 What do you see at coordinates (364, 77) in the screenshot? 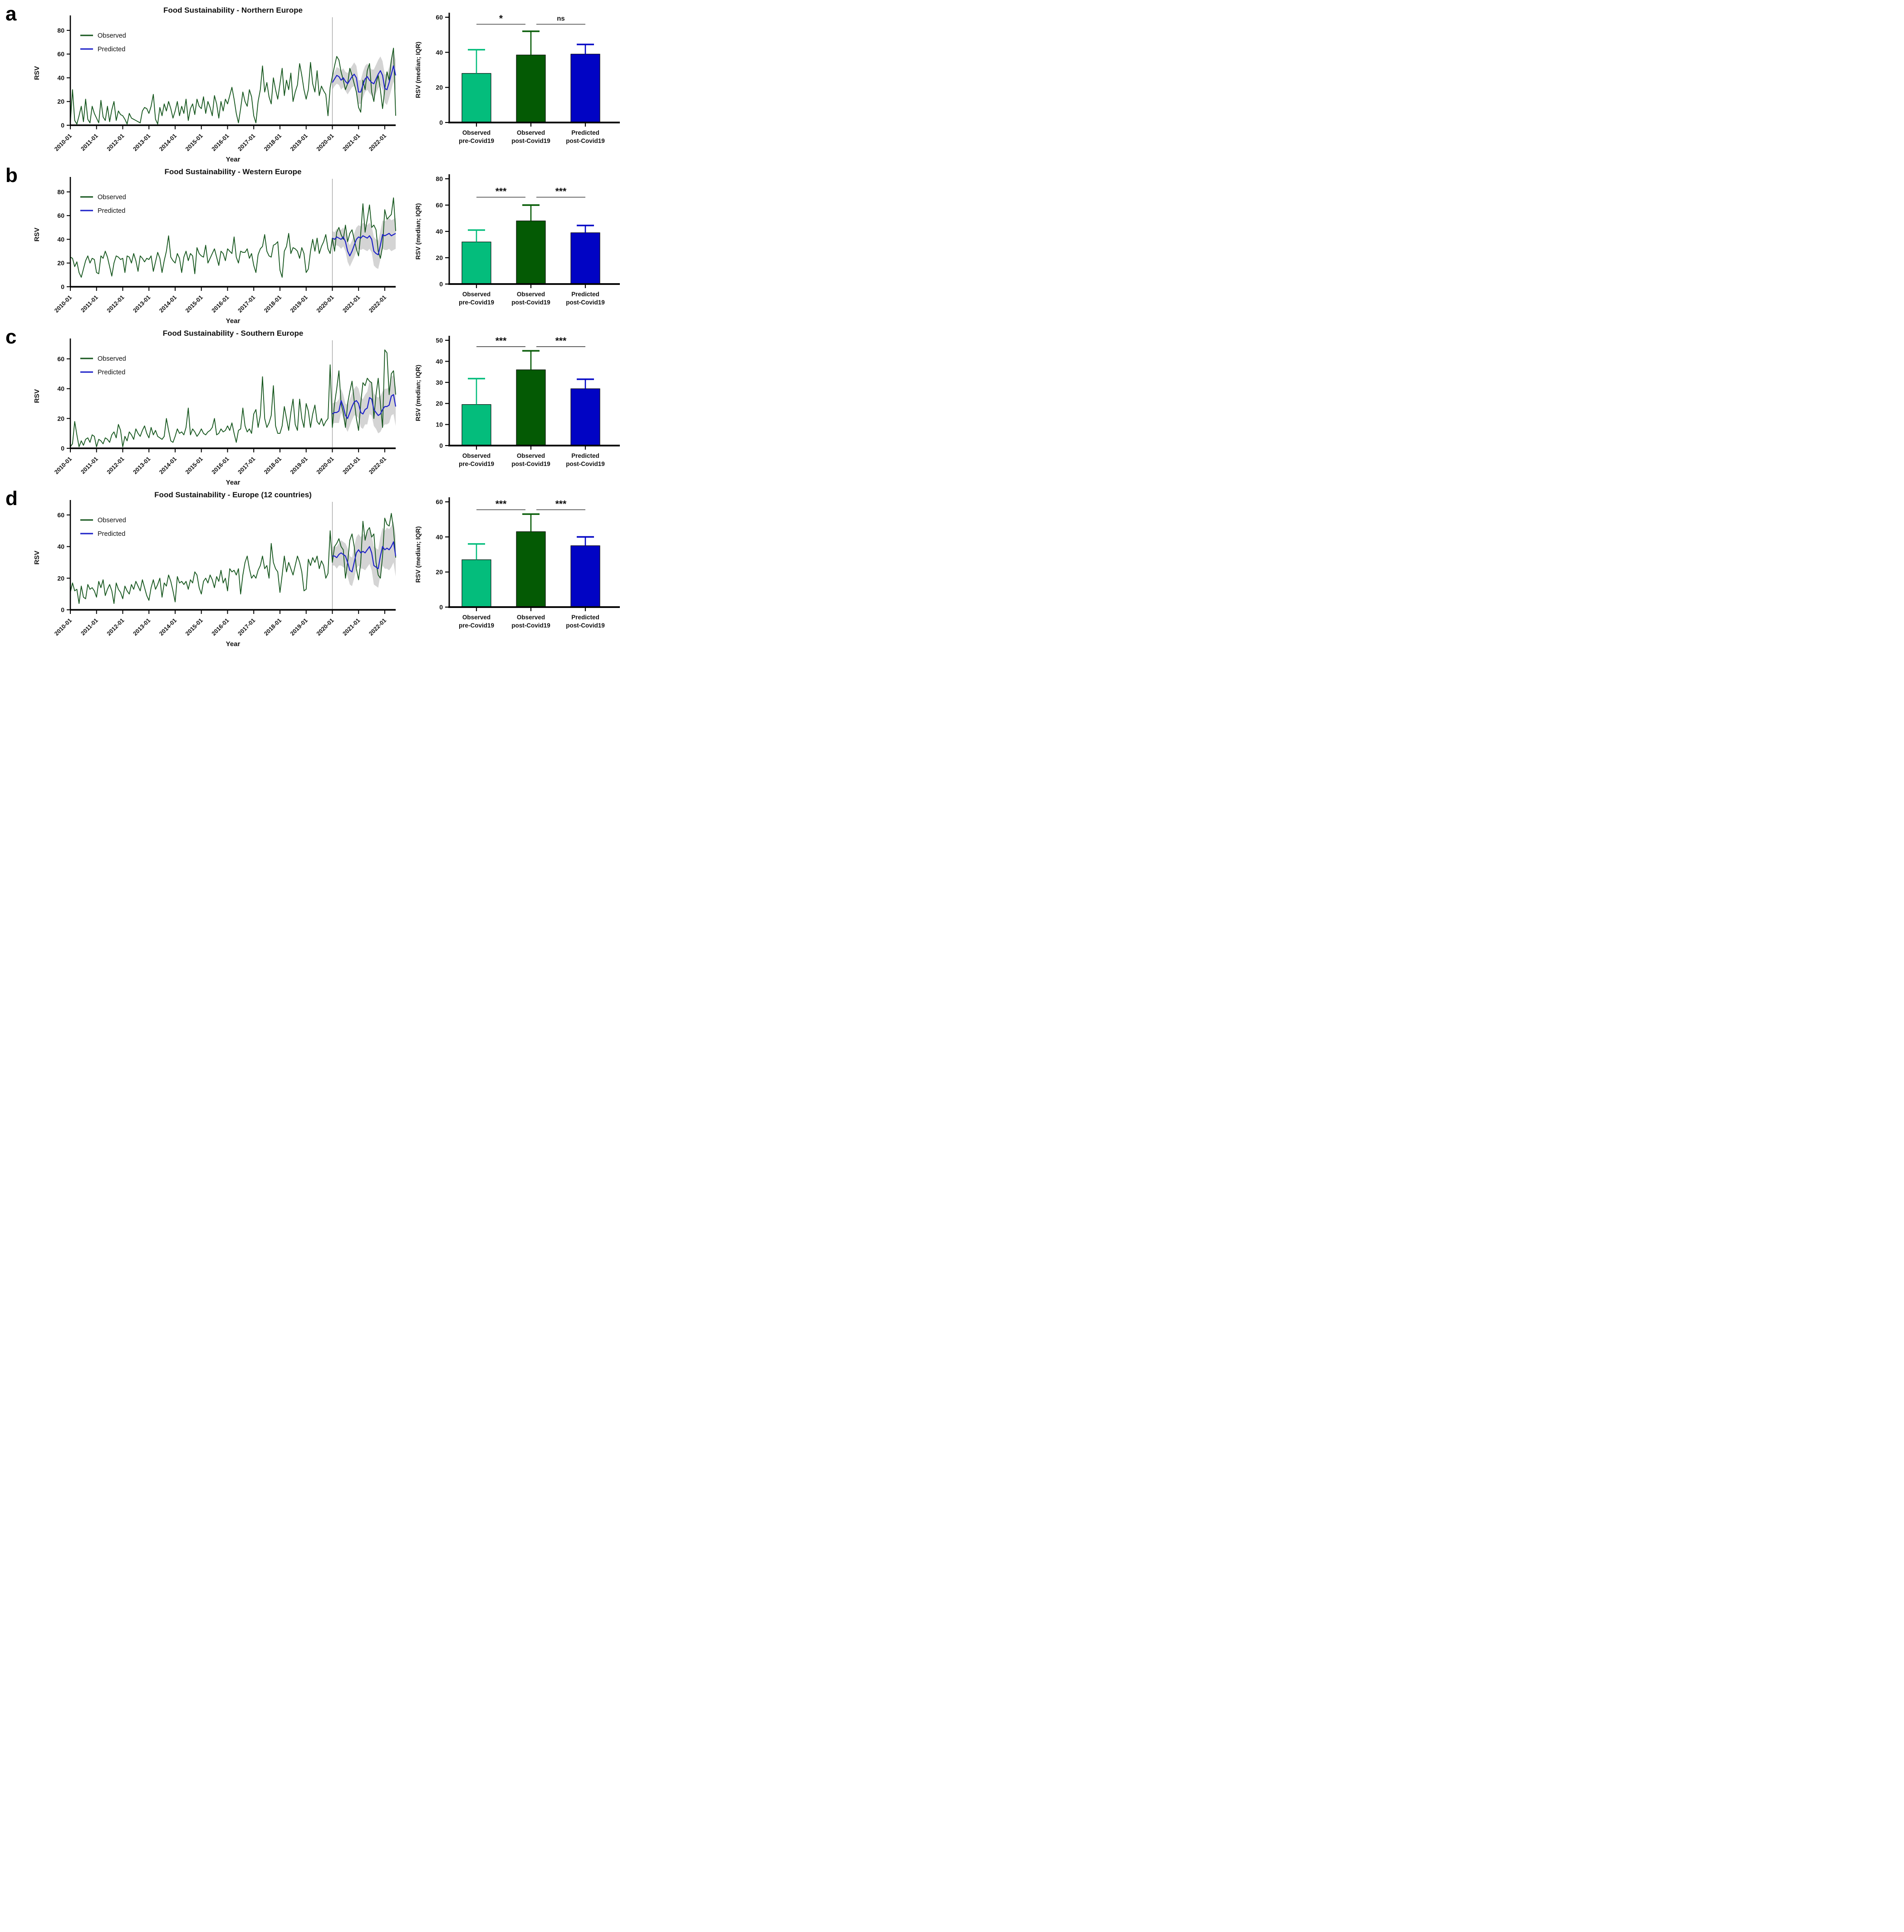
I see `confidence-band` at bounding box center [364, 77].